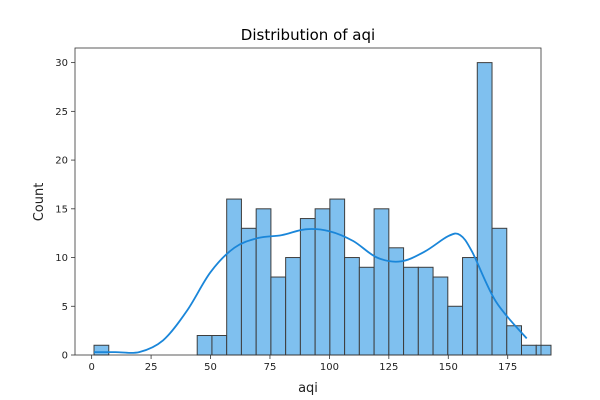 This screenshot has width=600, height=400. What do you see at coordinates (61, 112) in the screenshot?
I see `y-tick-label: 25` at bounding box center [61, 112].